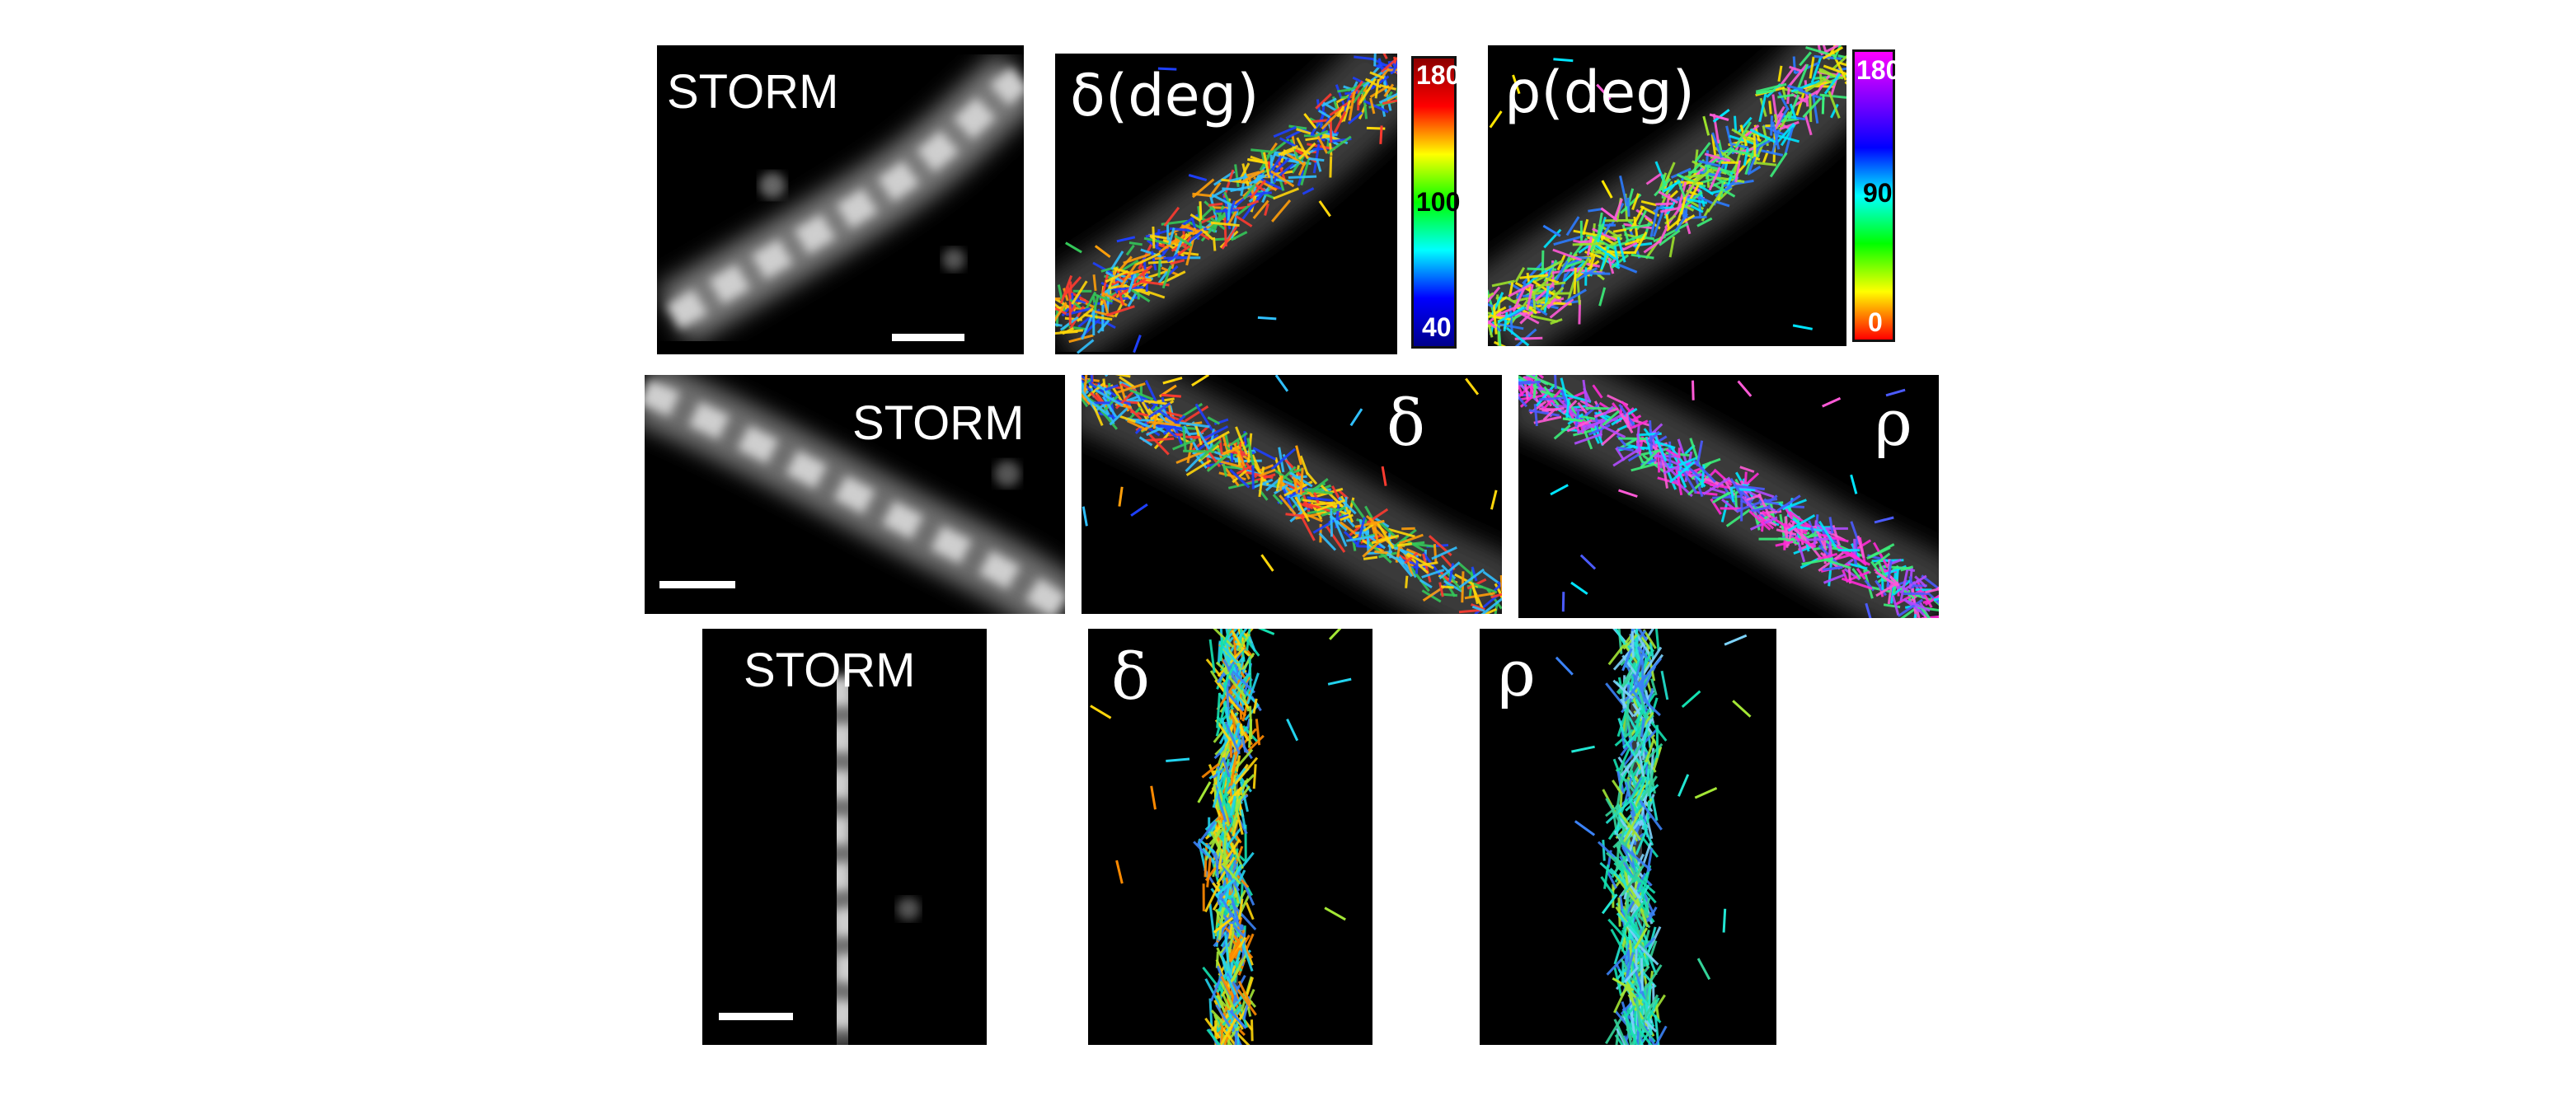 The width and height of the screenshot is (2576, 1096). Describe the element at coordinates (1876, 322) in the screenshot. I see `rho-colorbar-tick-bottom: 0` at that location.